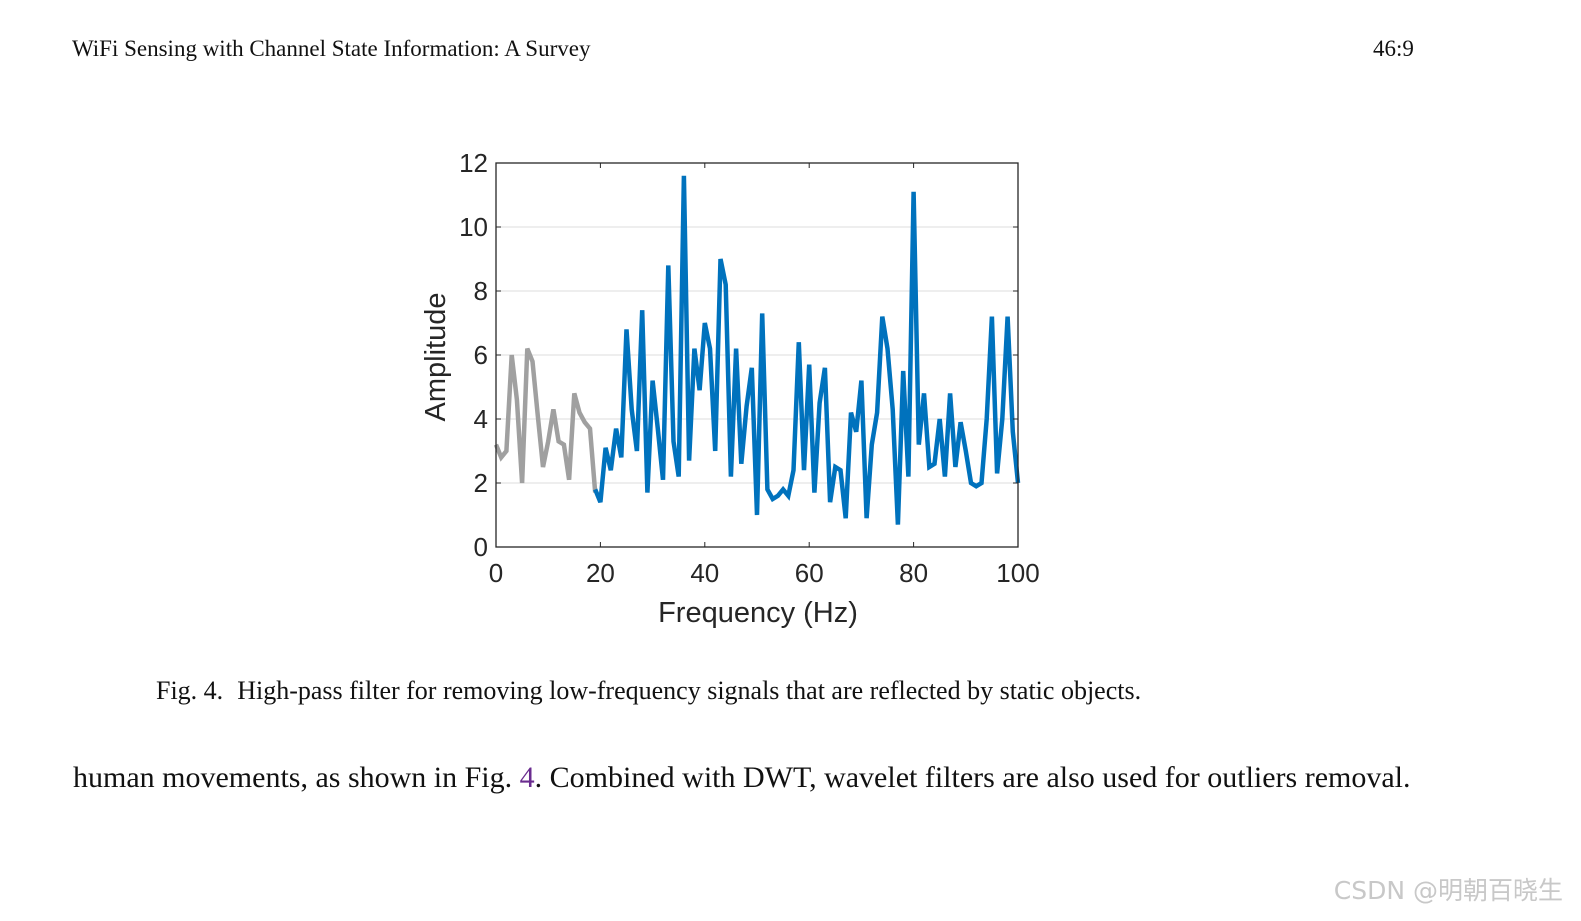 This screenshot has height=921, width=1581. What do you see at coordinates (1393, 48) in the screenshot?
I see `page-number: 46:9` at bounding box center [1393, 48].